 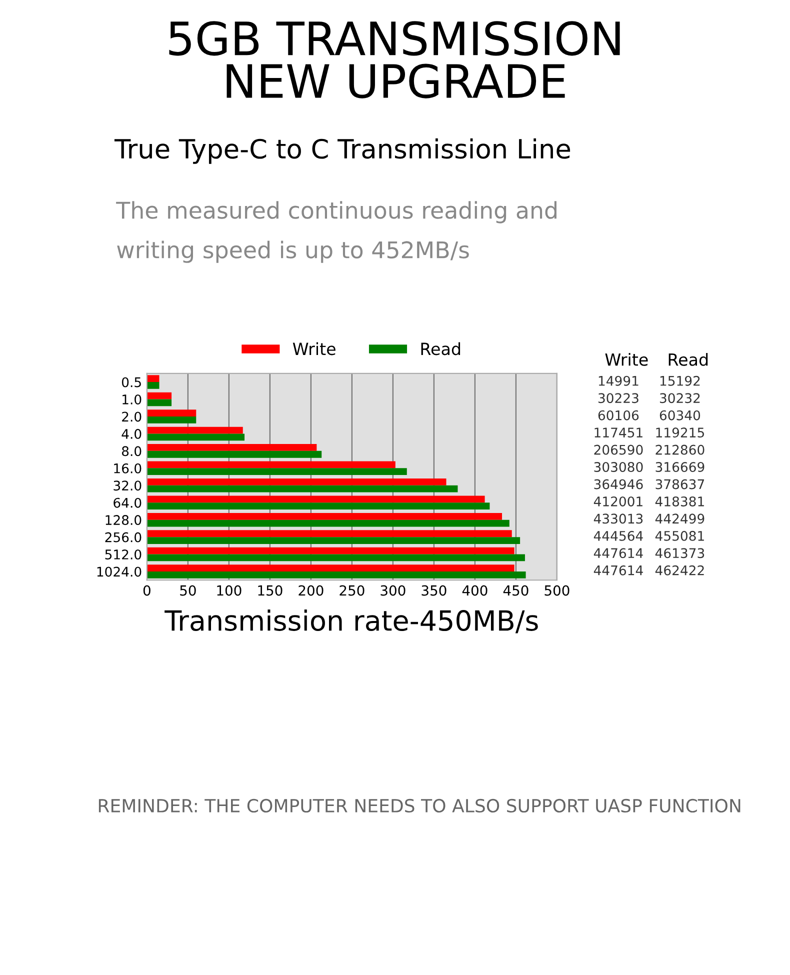 I want to click on text: 117451, so click(x=618, y=433).